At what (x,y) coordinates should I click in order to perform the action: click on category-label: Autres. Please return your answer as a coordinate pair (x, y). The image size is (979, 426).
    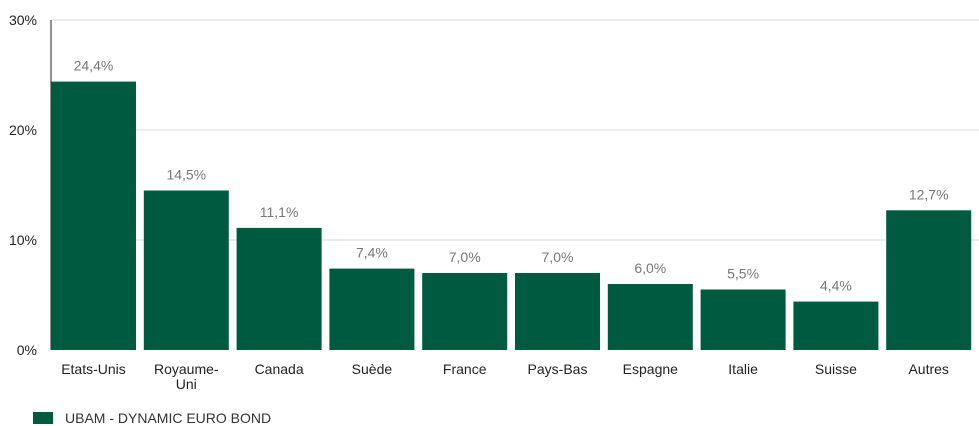
    Looking at the image, I should click on (928, 369).